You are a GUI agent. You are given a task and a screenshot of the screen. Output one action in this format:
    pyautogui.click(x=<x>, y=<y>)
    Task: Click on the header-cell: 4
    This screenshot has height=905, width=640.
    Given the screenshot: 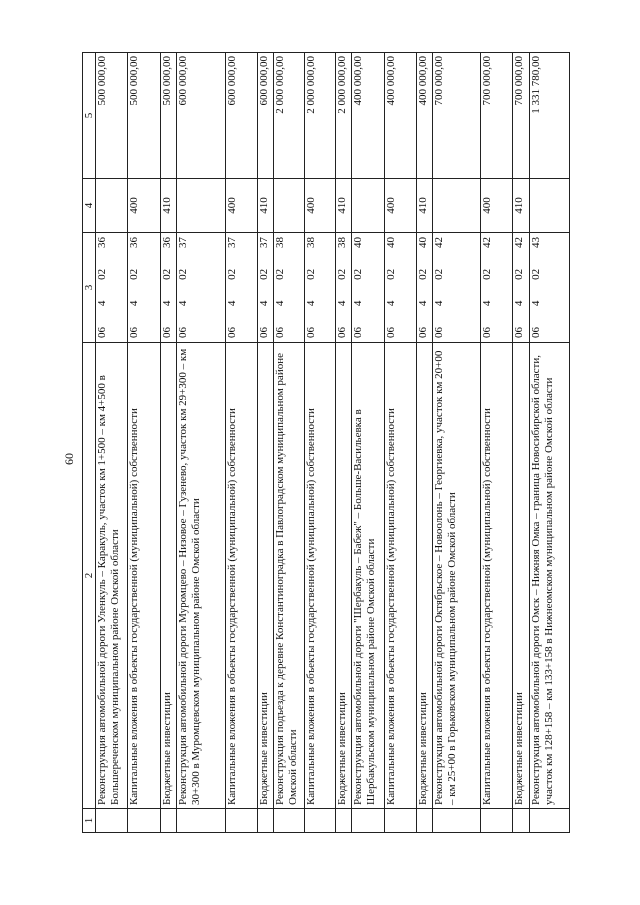 What is the action you would take?
    pyautogui.click(x=89, y=205)
    